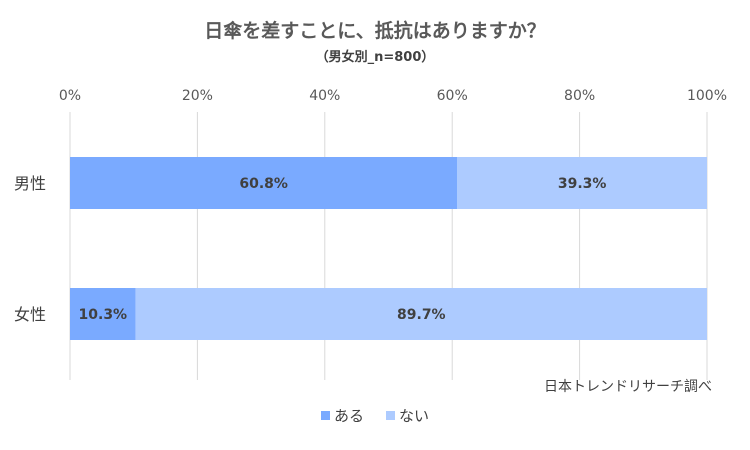 The width and height of the screenshot is (750, 450). What do you see at coordinates (30, 314) in the screenshot?
I see `category-label-1: 女性` at bounding box center [30, 314].